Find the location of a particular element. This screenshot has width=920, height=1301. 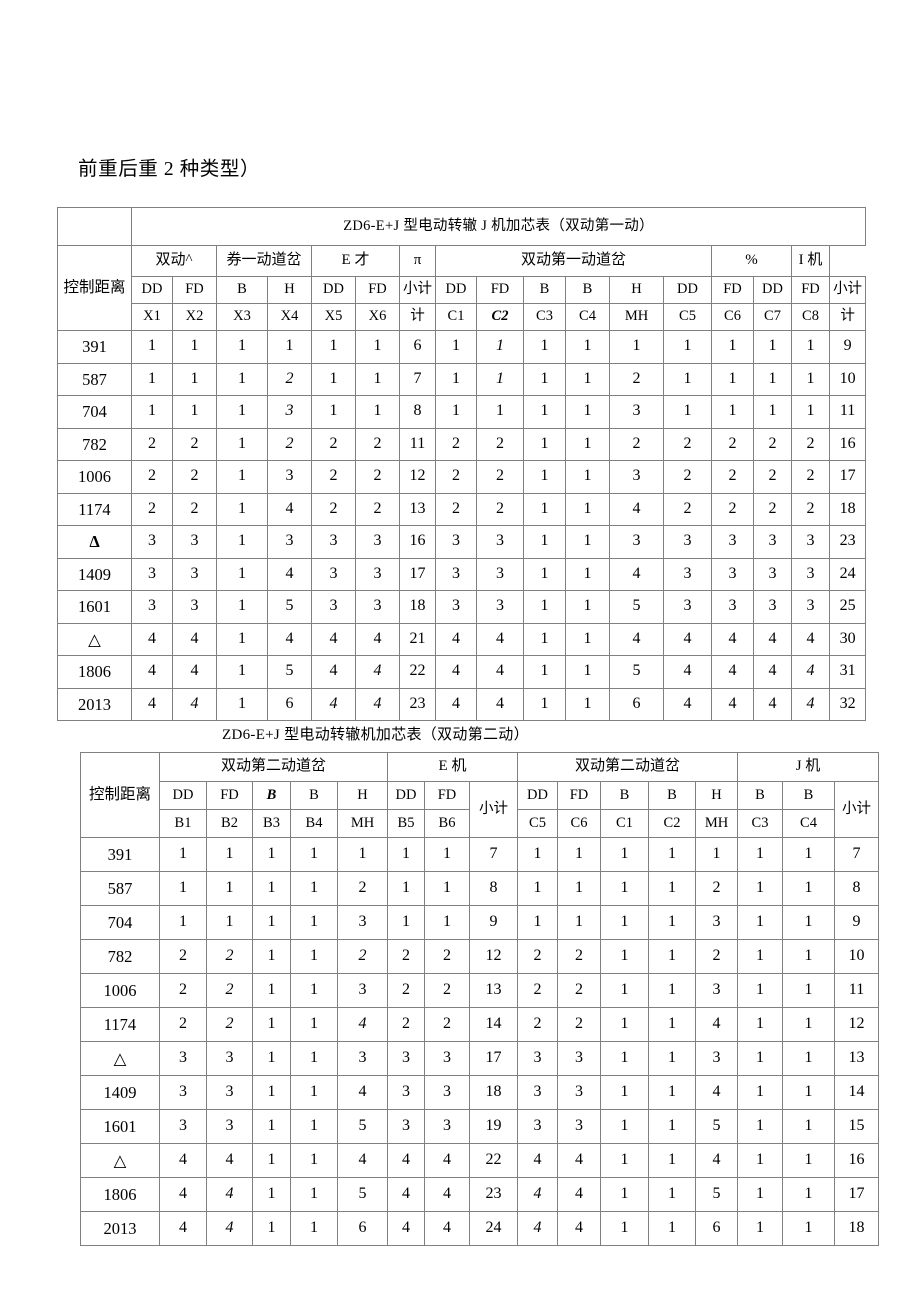

table-row: 1409 3 3 1 4 3 3 17 3 3 1 1 4 3 3 3 3 24 is located at coordinates (462, 574).